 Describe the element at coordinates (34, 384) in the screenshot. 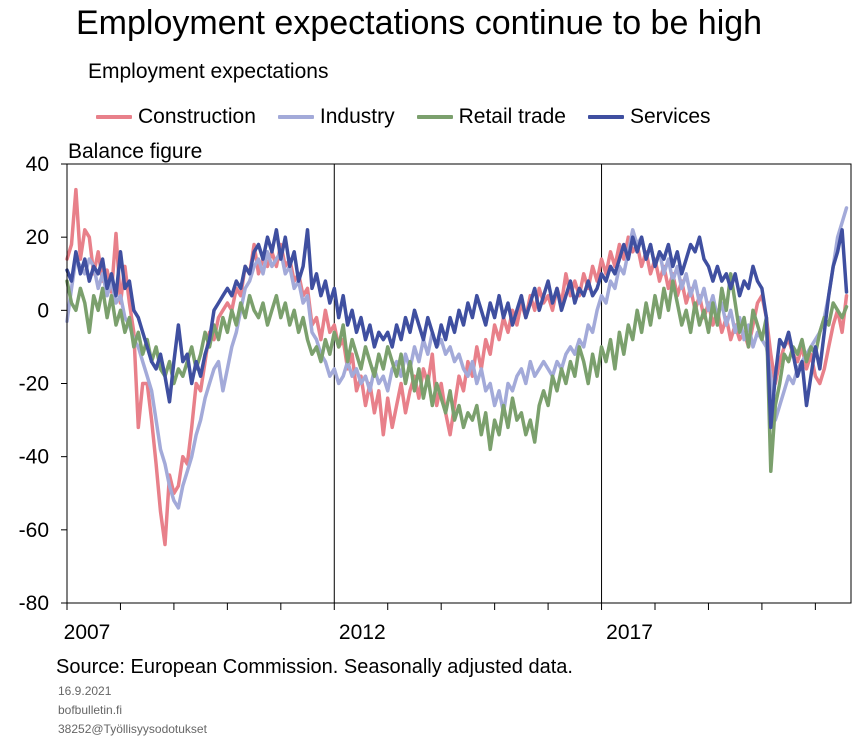

I see `y-tick-label: -20` at that location.